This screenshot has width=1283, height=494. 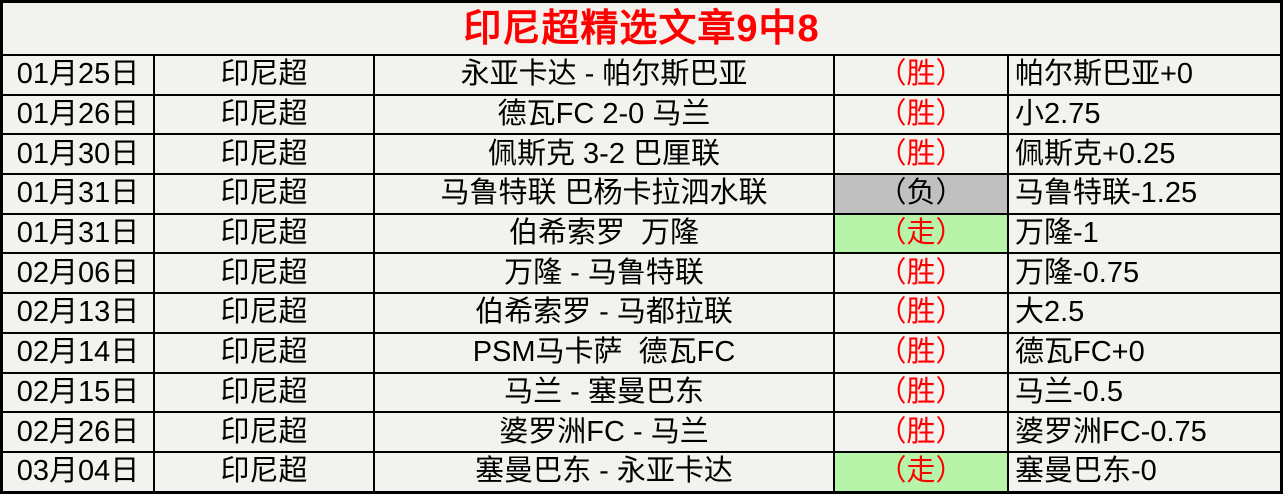 I want to click on pick-cell: 德瓦FC+0, so click(x=1080, y=352).